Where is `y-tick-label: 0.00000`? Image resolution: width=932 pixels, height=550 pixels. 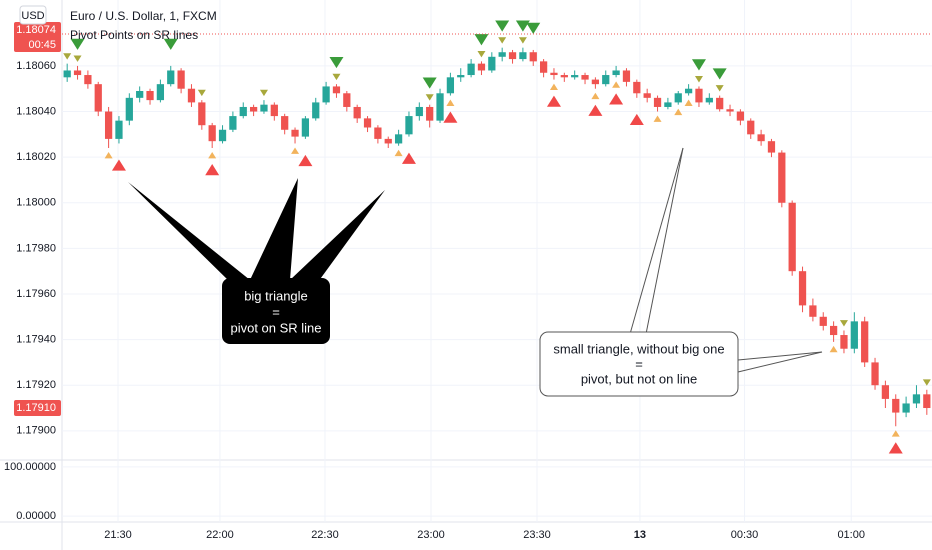
y-tick-label: 0.00000 is located at coordinates (36, 516).